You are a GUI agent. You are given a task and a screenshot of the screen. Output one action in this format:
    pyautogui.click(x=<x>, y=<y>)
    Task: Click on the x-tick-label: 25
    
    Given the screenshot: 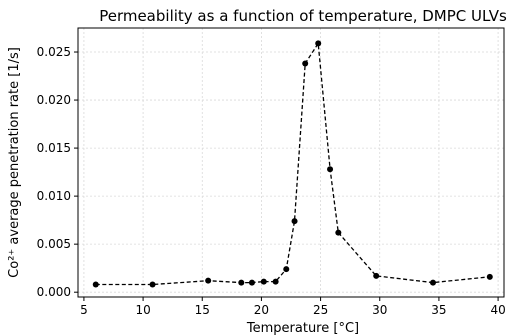 What is the action you would take?
    pyautogui.click(x=320, y=310)
    